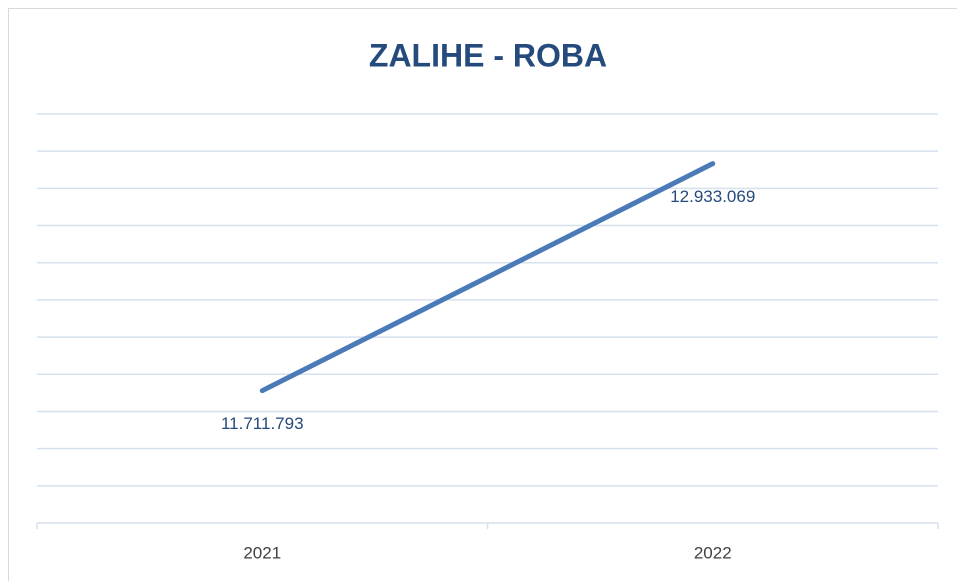  I want to click on chart-title: ZALIHE - ROBA, so click(488, 55).